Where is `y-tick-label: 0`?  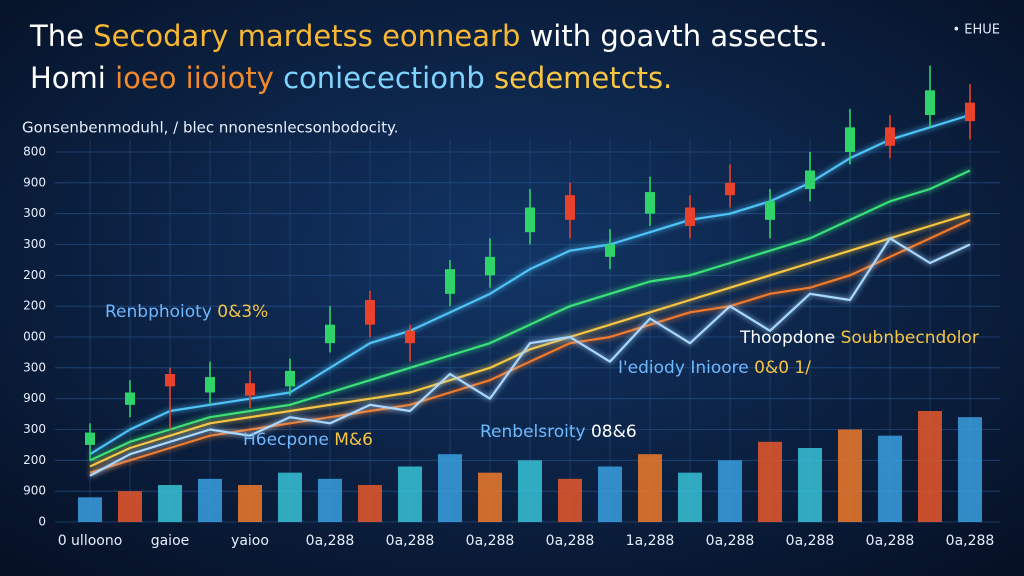
y-tick-label: 0 is located at coordinates (42, 522).